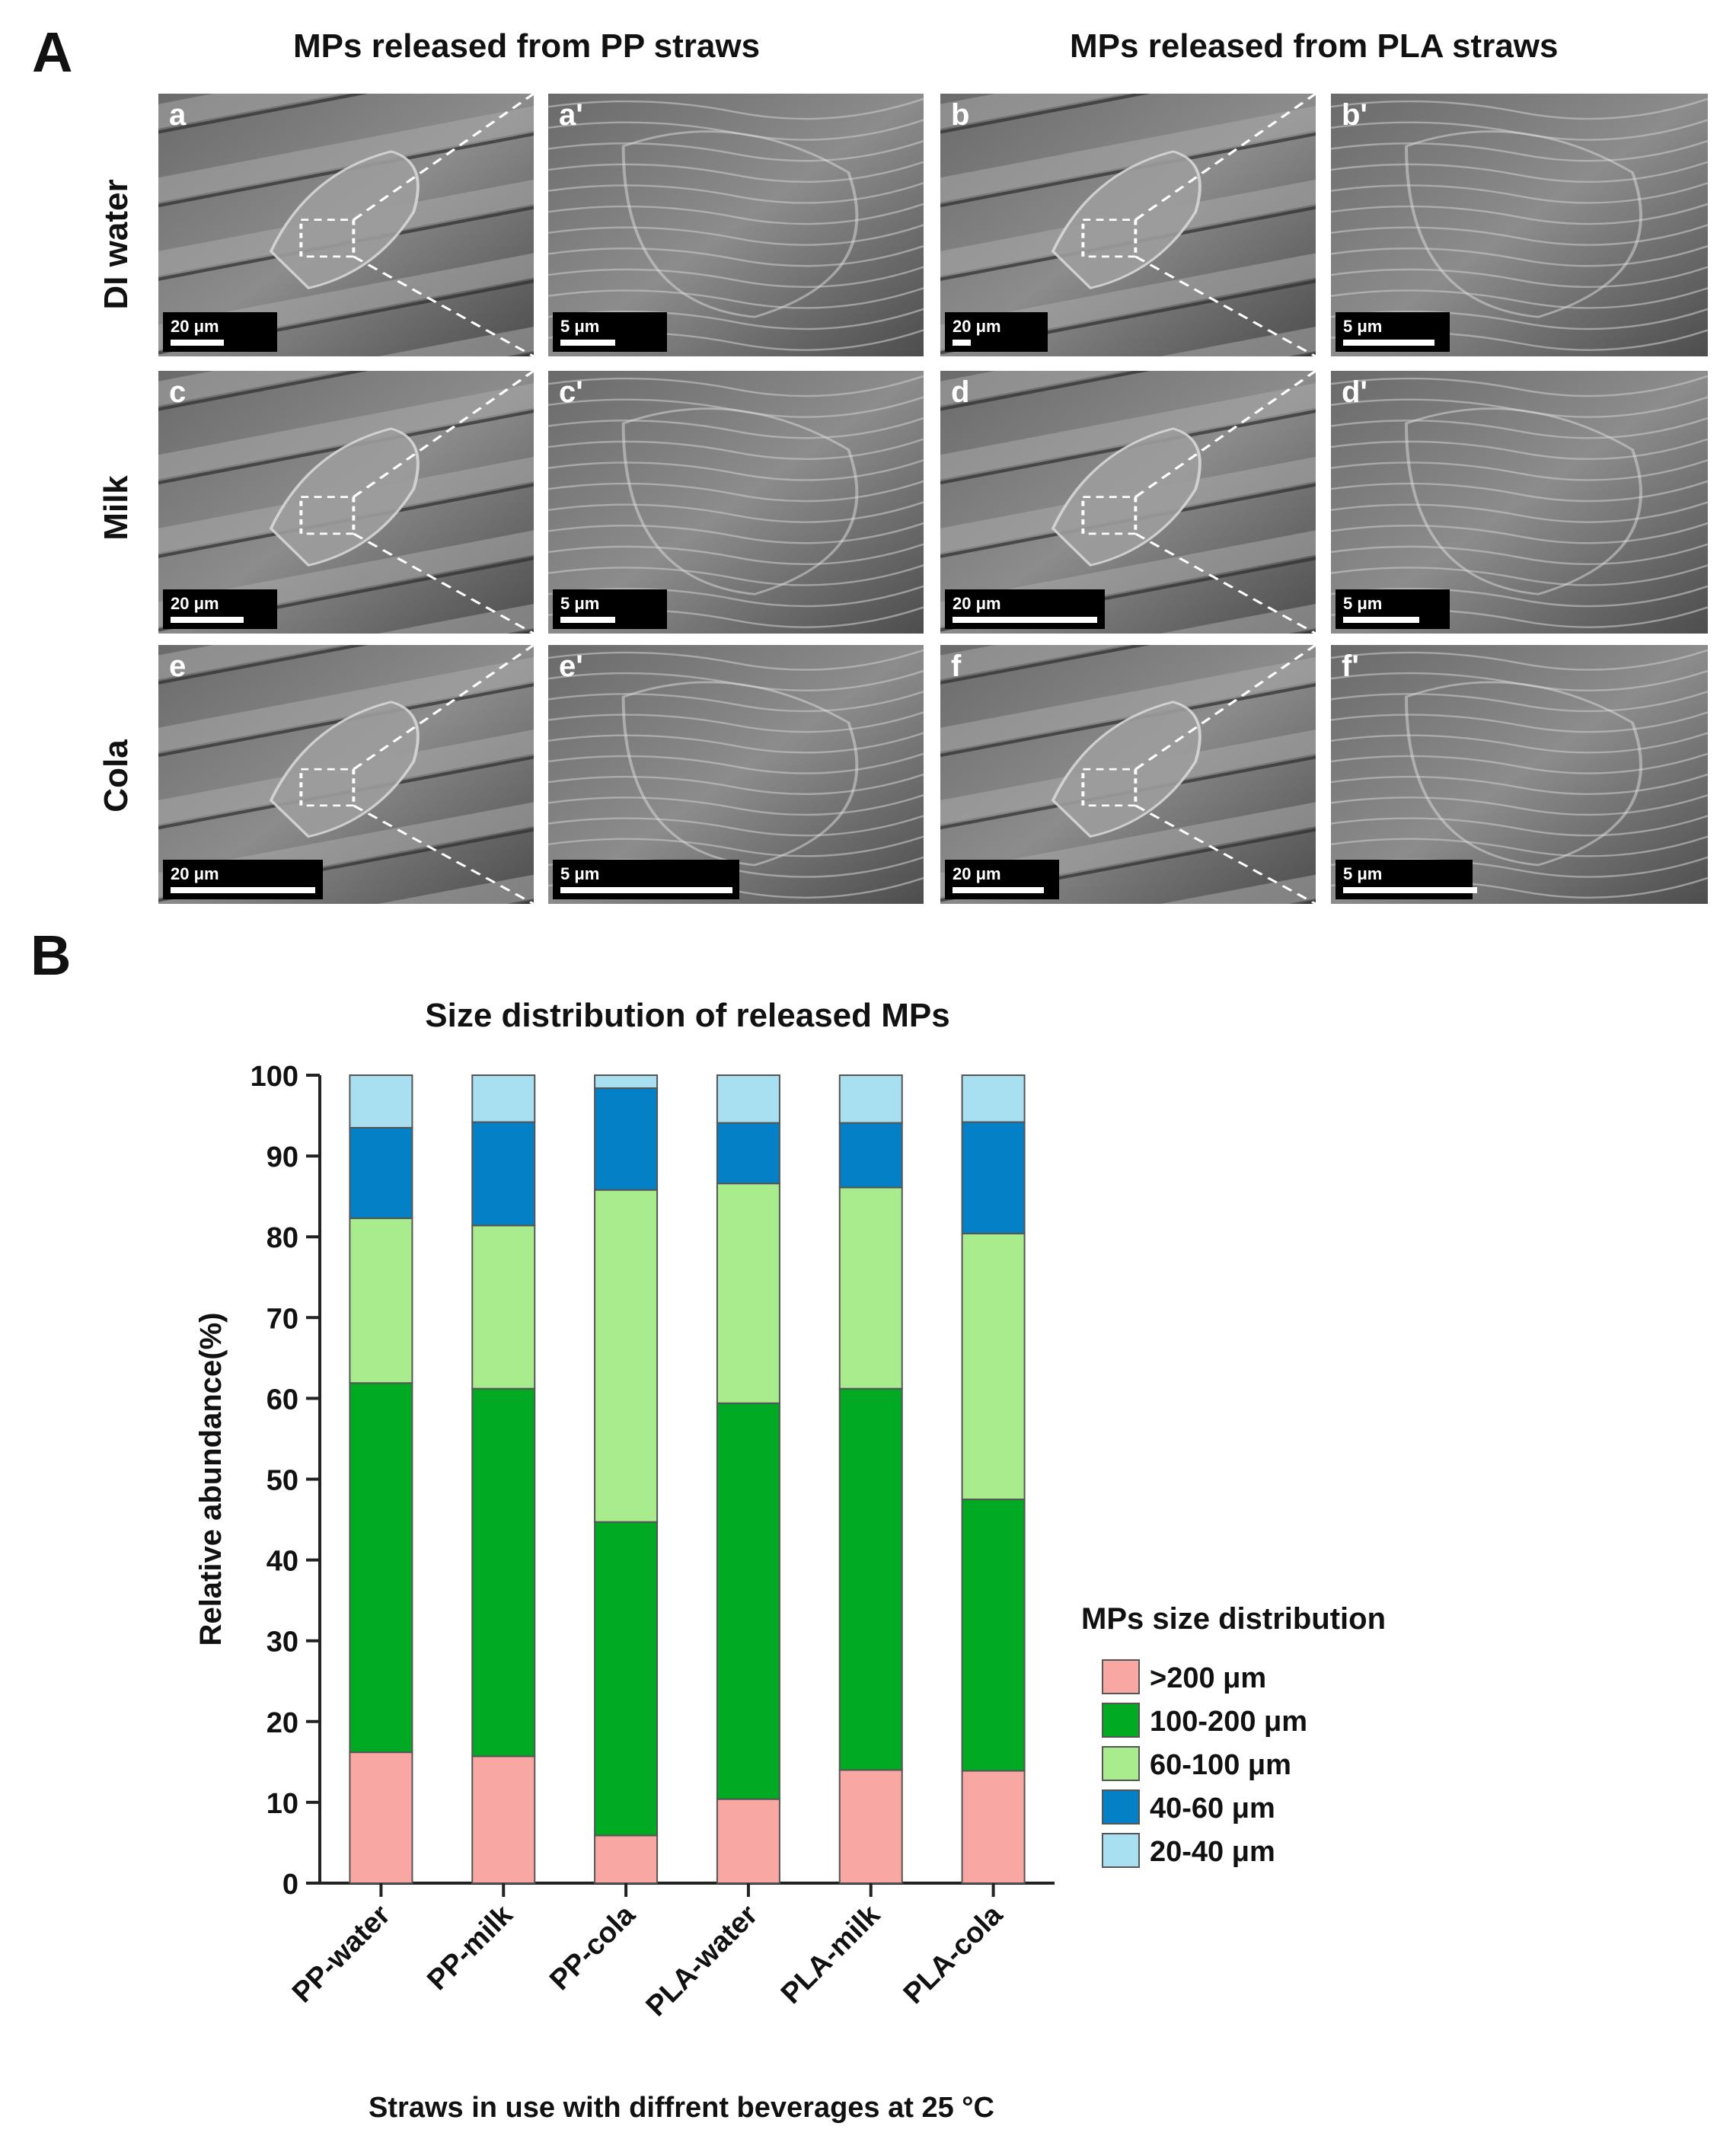  Describe the element at coordinates (341, 1954) in the screenshot. I see `x-tick-label: PP-water` at that location.